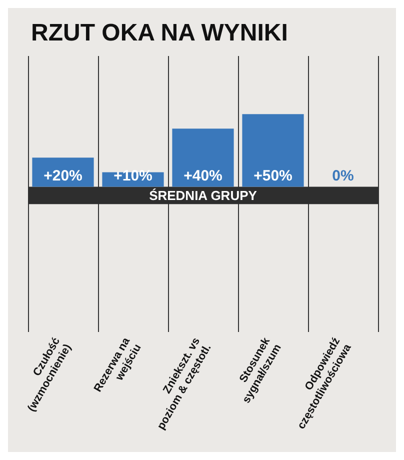  I want to click on data-label: +10%, so click(133, 176).